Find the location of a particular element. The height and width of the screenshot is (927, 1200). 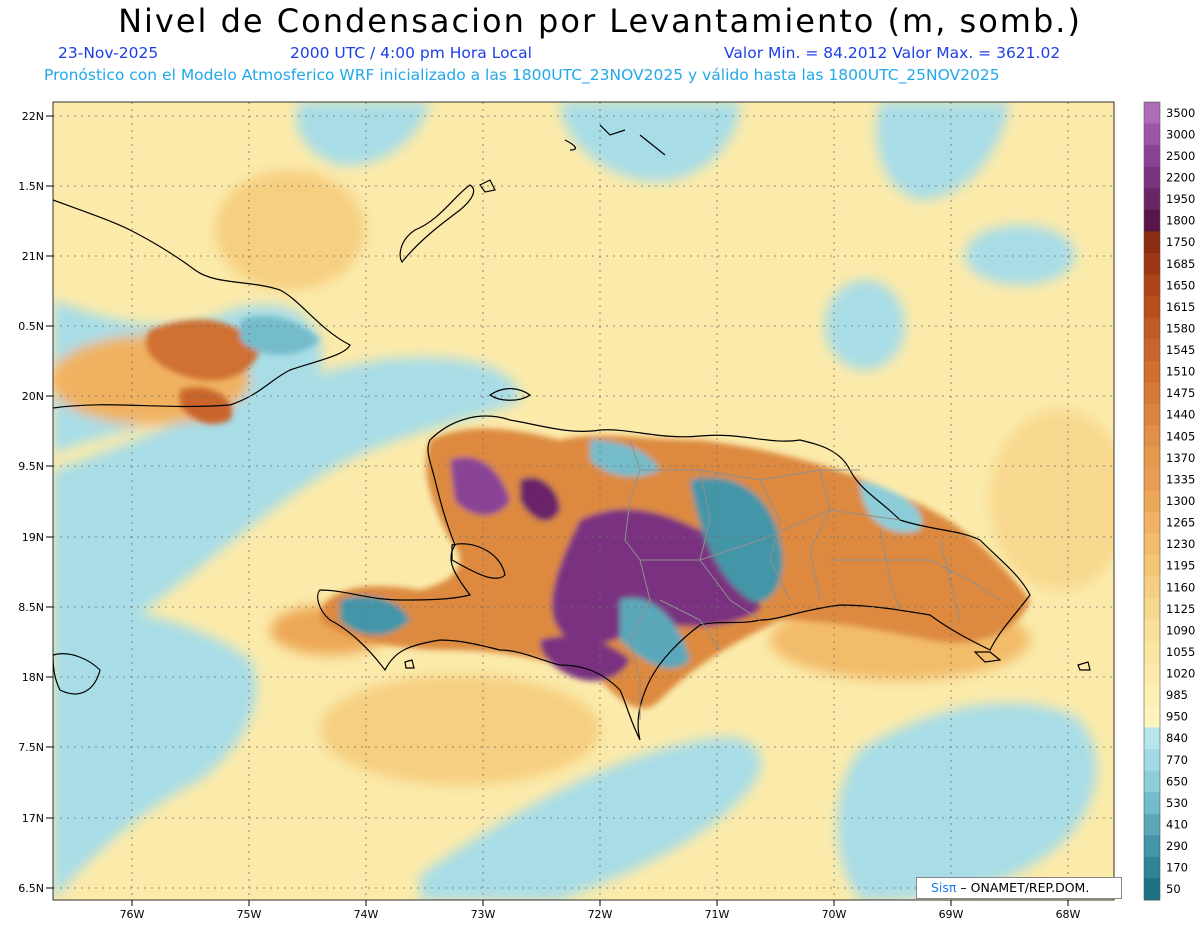

colorbar-label: 1650 is located at coordinates (1180, 285).